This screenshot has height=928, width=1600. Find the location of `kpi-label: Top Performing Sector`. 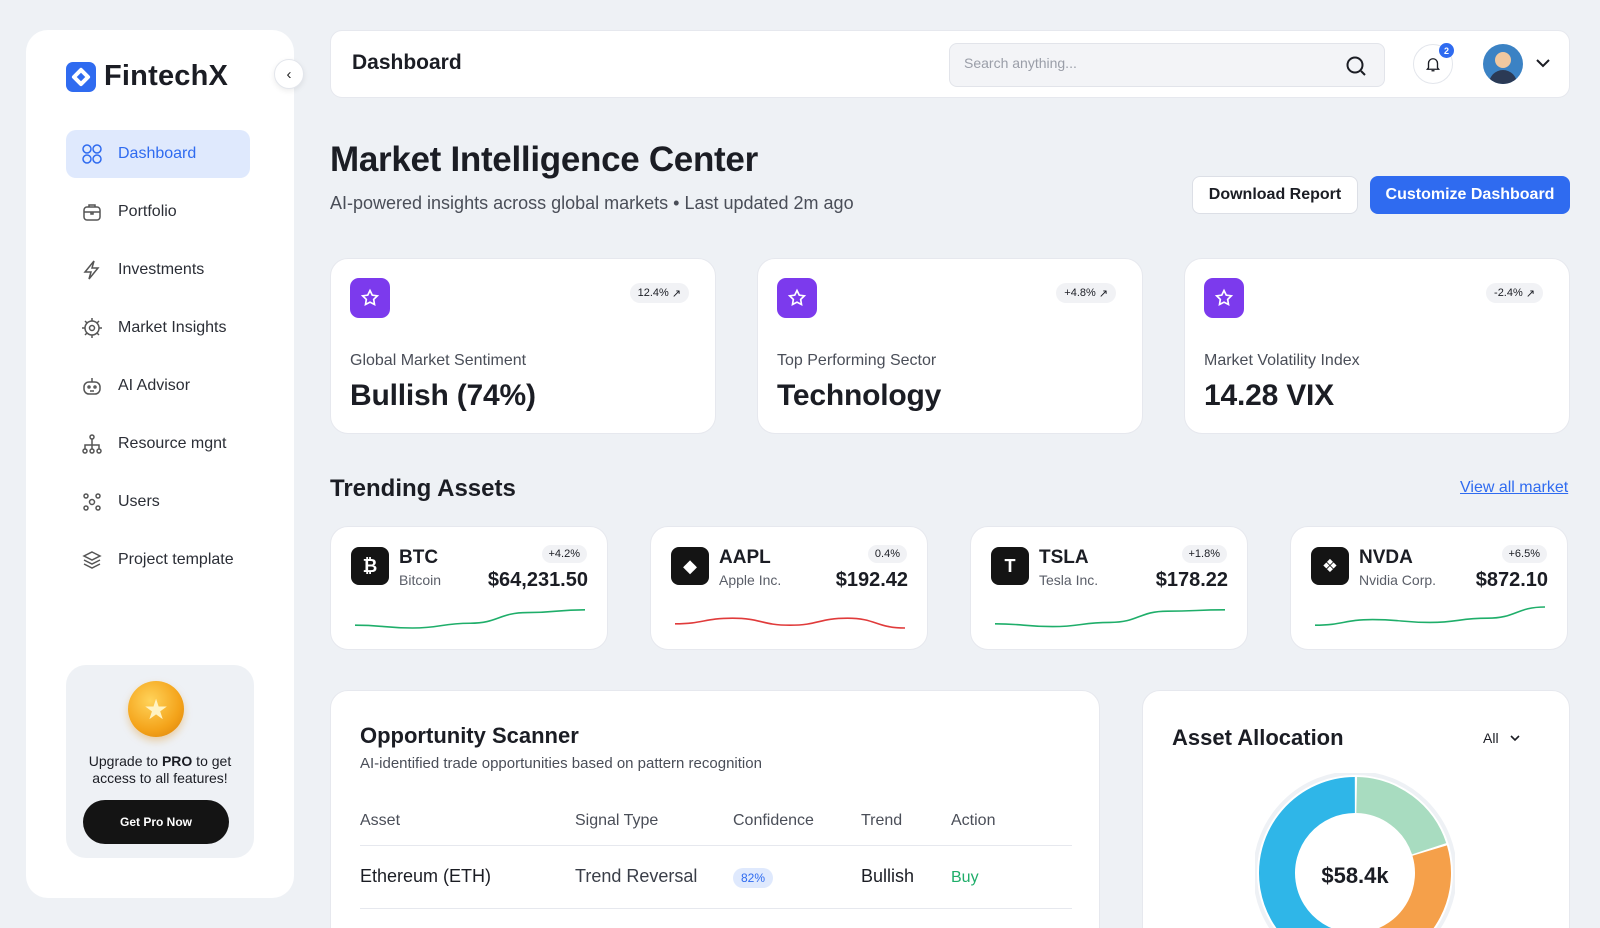

kpi-label: Top Performing Sector is located at coordinates (857, 360).